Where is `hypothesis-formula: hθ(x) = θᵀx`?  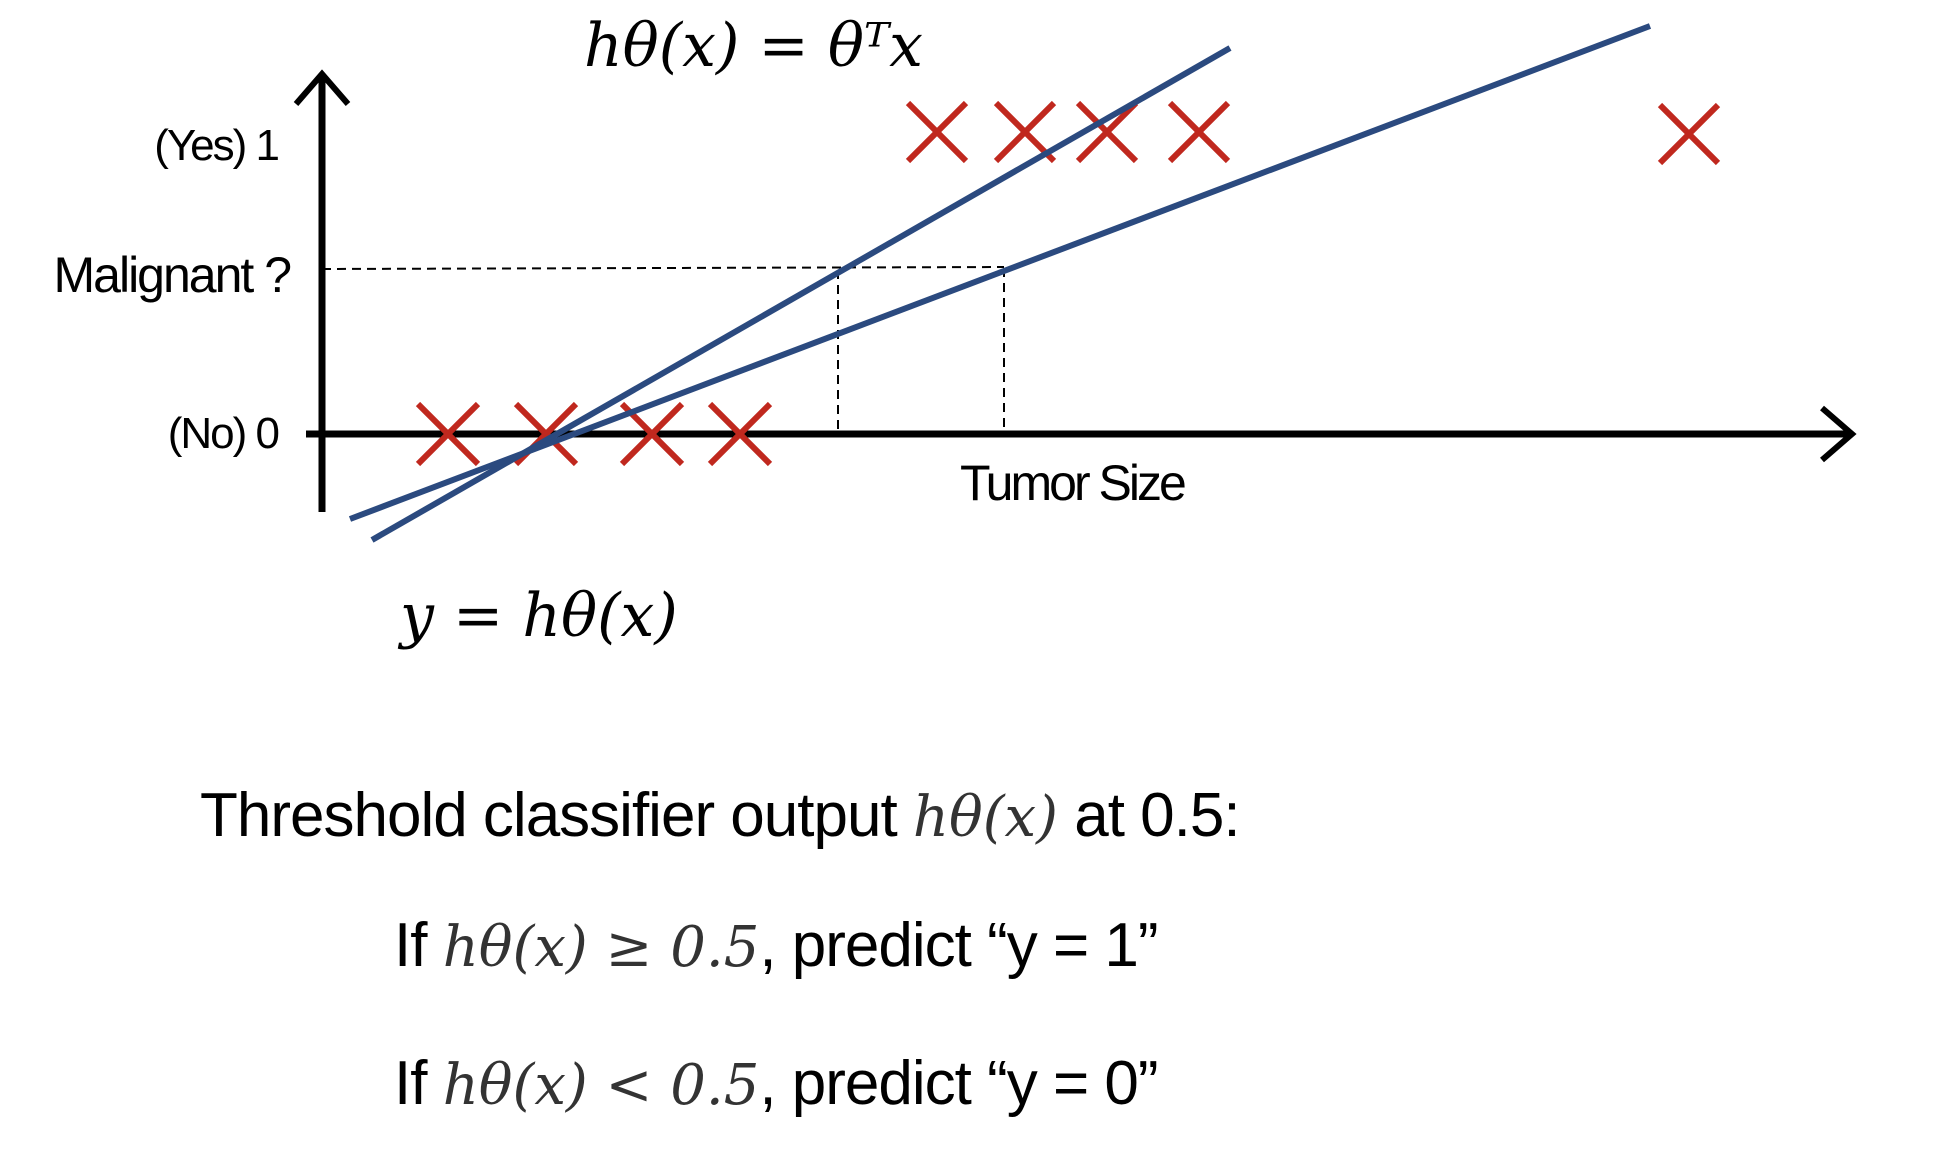
hypothesis-formula: hθ(x) = θᵀx is located at coordinates (753, 46).